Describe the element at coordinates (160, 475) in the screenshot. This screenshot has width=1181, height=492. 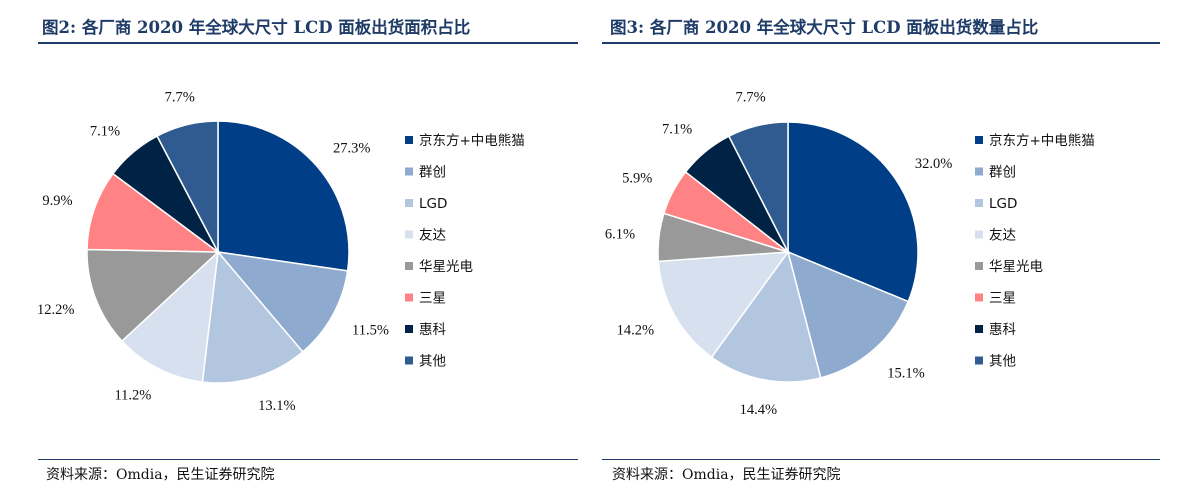
I see `figure-2-source: 资料来源：Omdia，民生证券研究院` at that location.